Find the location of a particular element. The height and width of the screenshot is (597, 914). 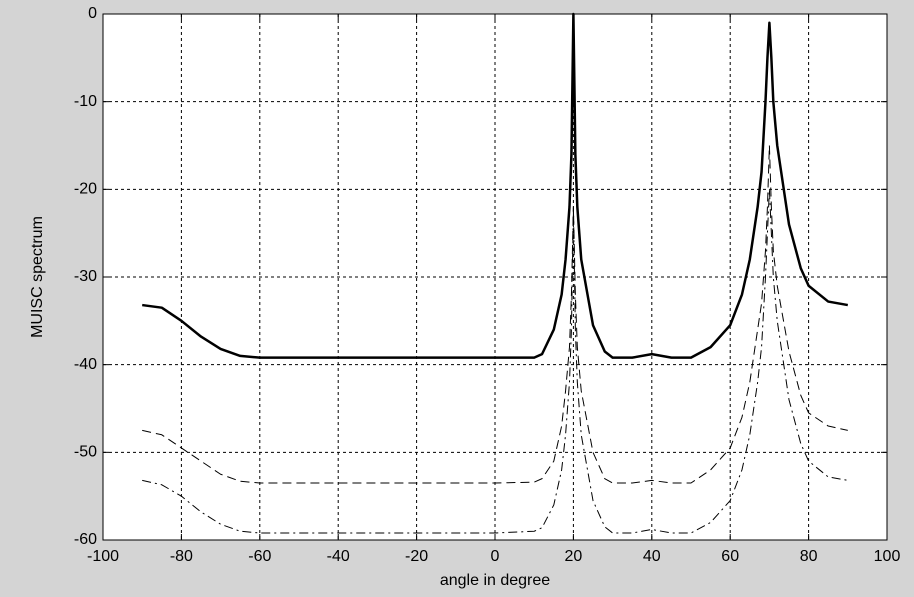

x-tick-label: -40 is located at coordinates (338, 556).